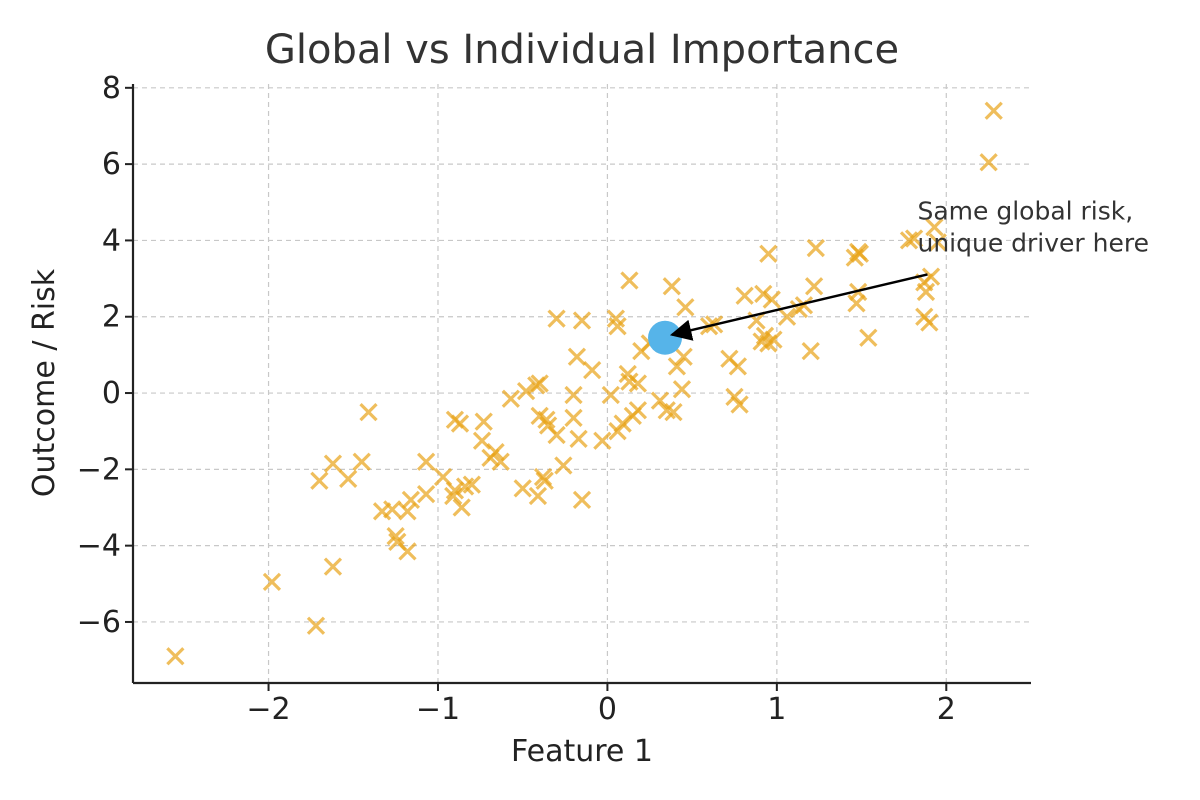 The width and height of the screenshot is (1200, 800). I want to click on y-tick-label: 8, so click(111, 88).